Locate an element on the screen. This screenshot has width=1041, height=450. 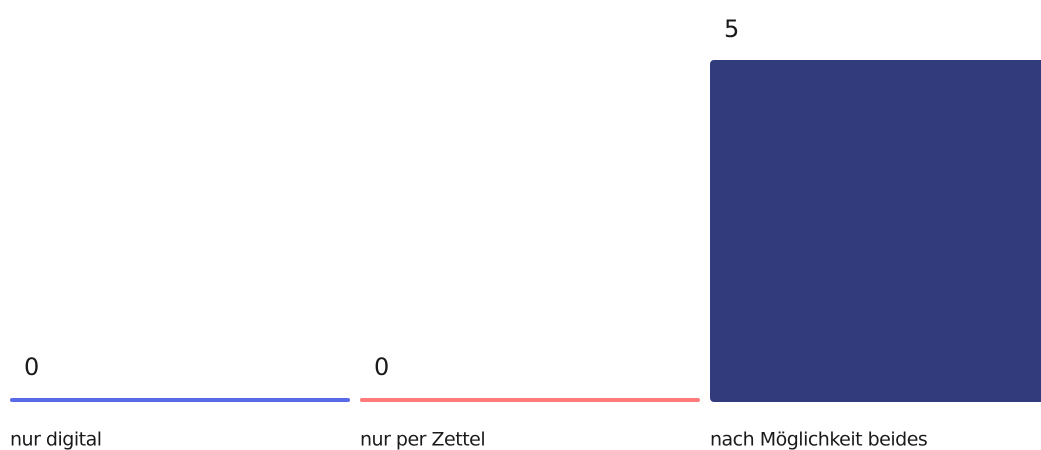
category-label: nach Möglichkeit beides is located at coordinates (818, 439).